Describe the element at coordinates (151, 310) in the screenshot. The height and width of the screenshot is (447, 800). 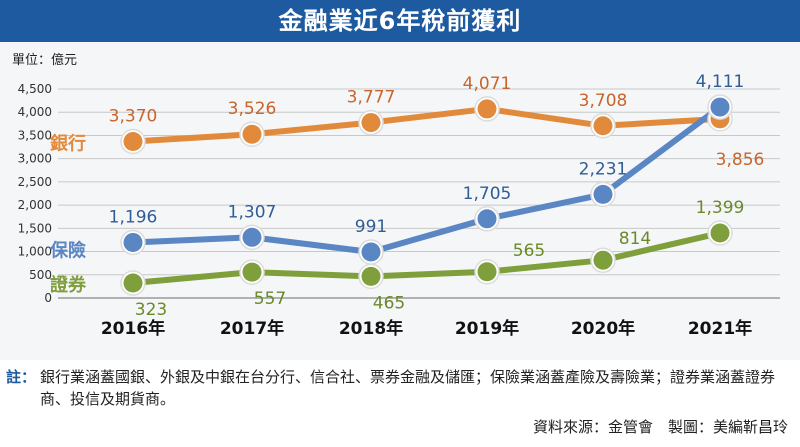
I see `data-label: 323` at that location.